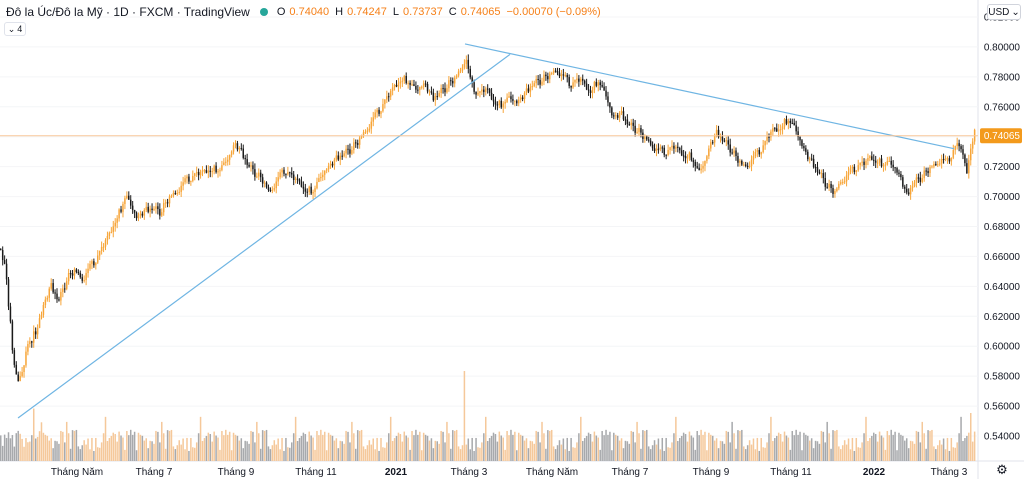  Describe the element at coordinates (1004, 12) in the screenshot. I see `currency-select: USD ⌄` at that location.